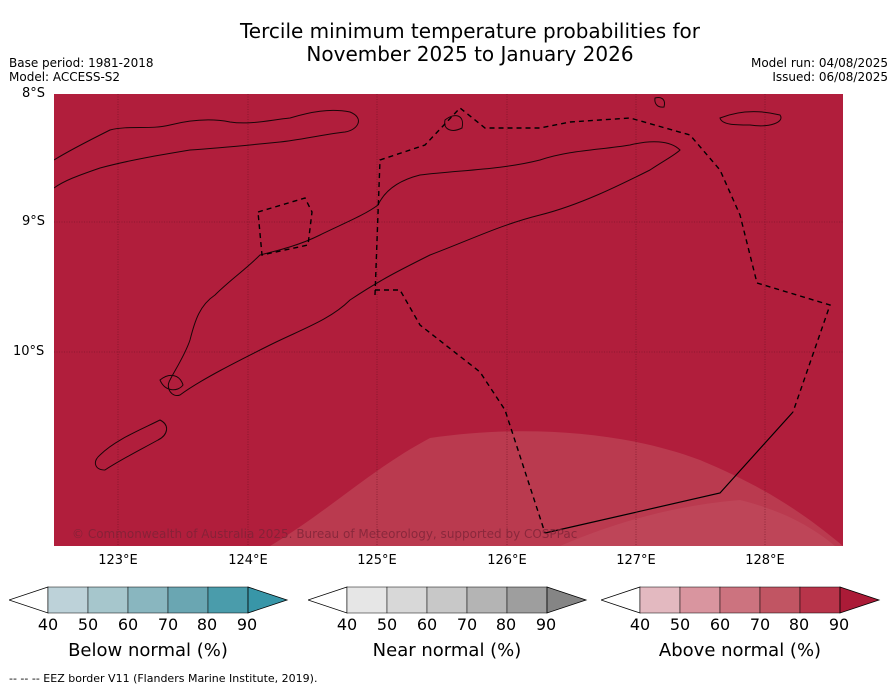  What do you see at coordinates (206, 149) in the screenshot?
I see `flores-coastline` at bounding box center [206, 149].